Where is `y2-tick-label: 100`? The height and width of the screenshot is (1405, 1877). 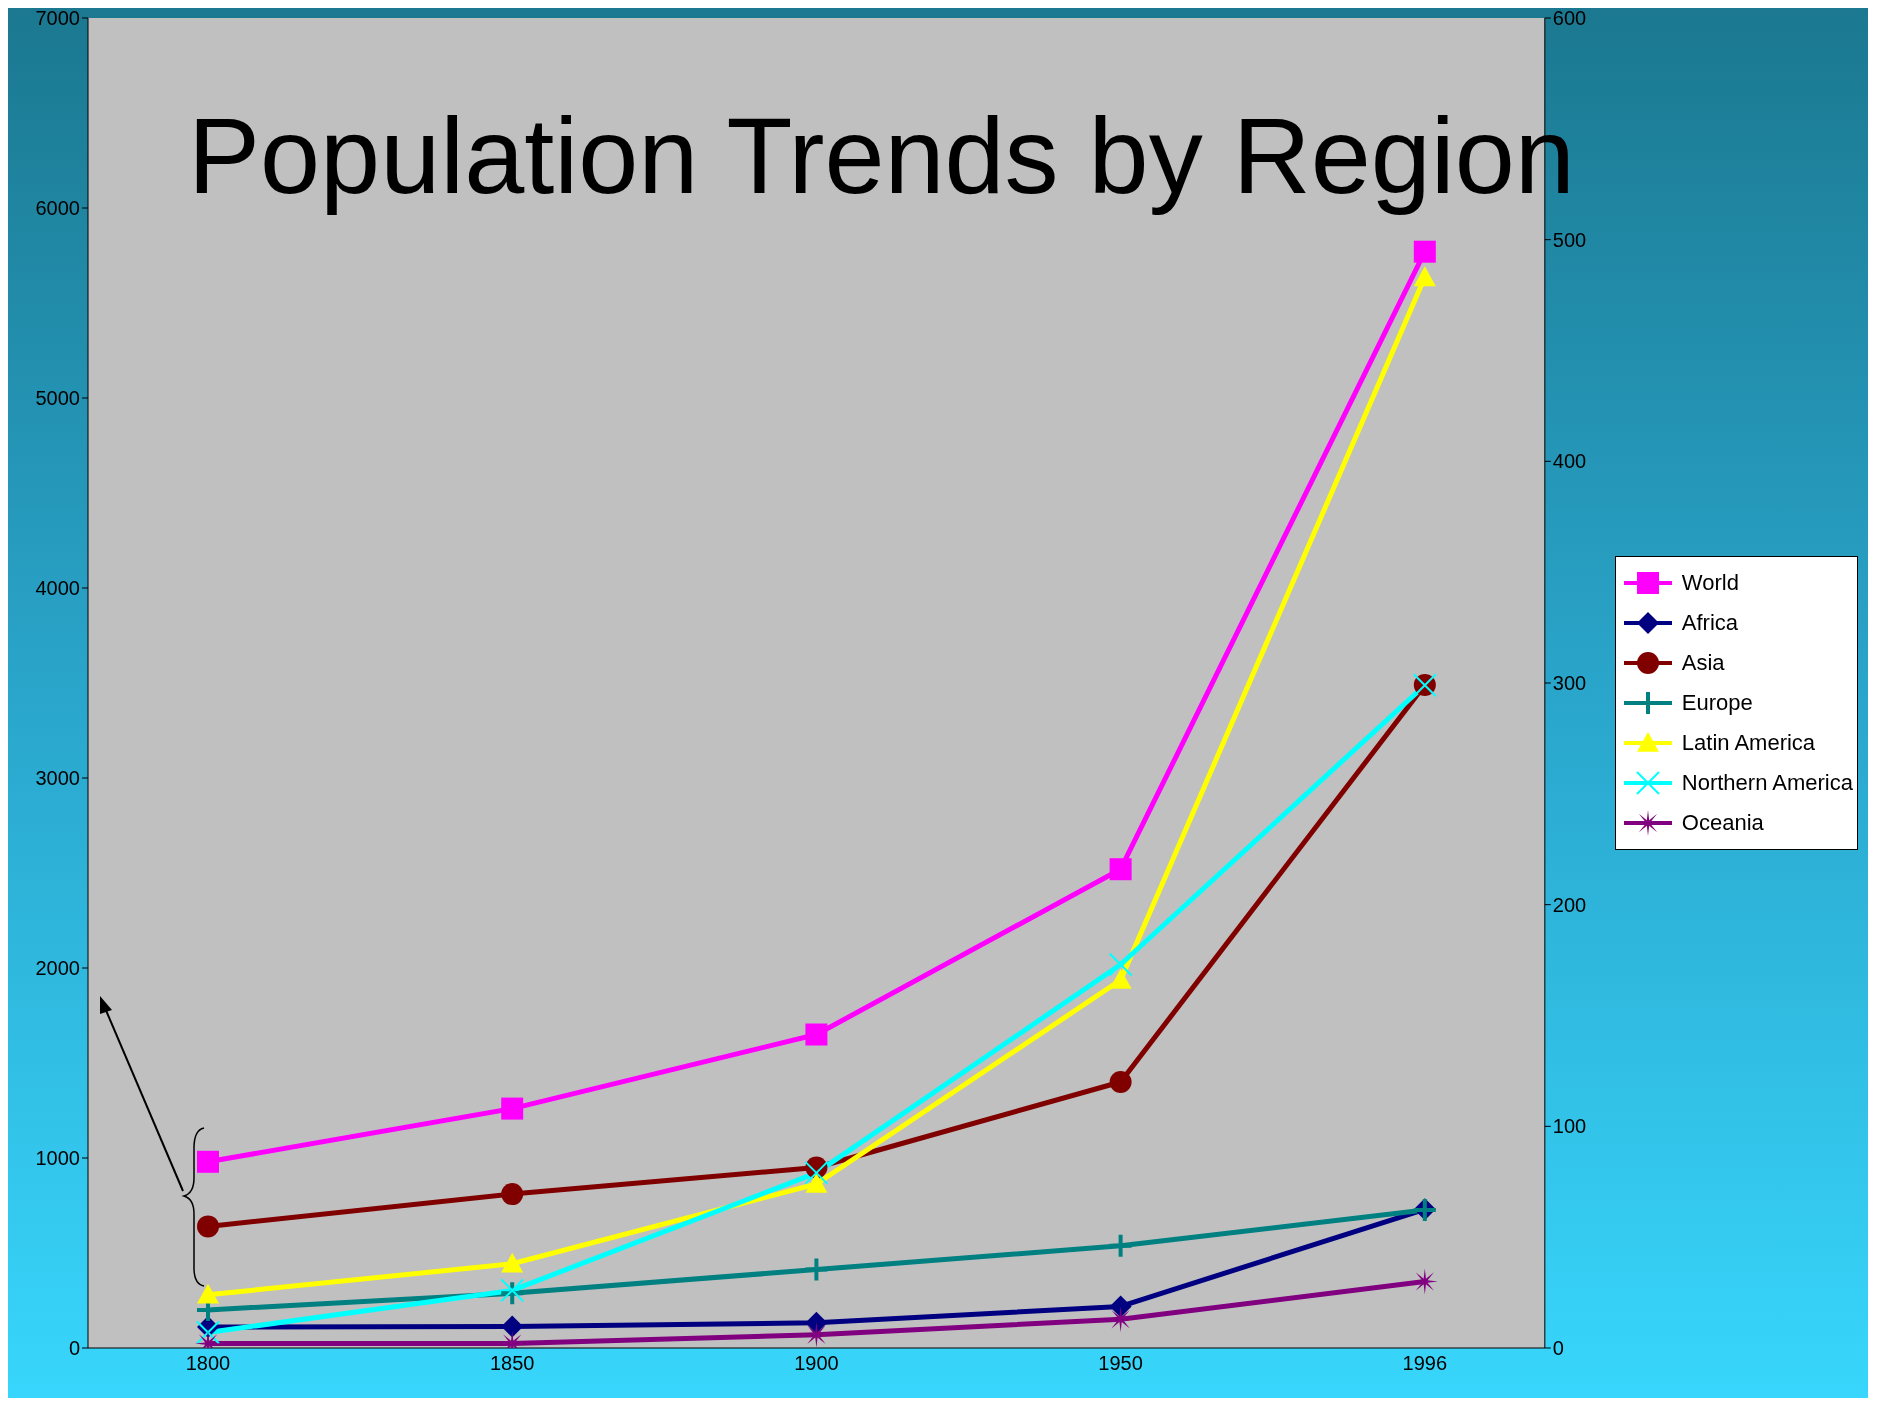
y2-tick-label: 100 is located at coordinates (1569, 1126).